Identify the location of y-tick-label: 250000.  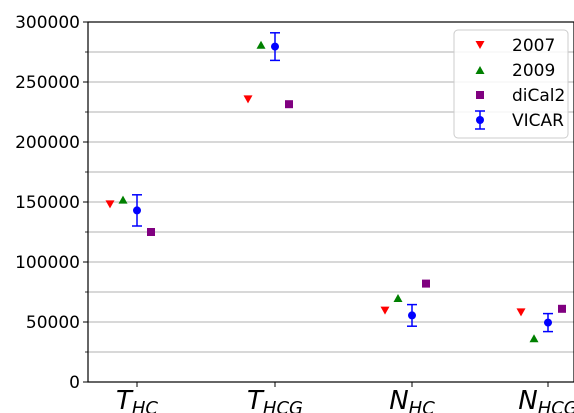
(47, 83).